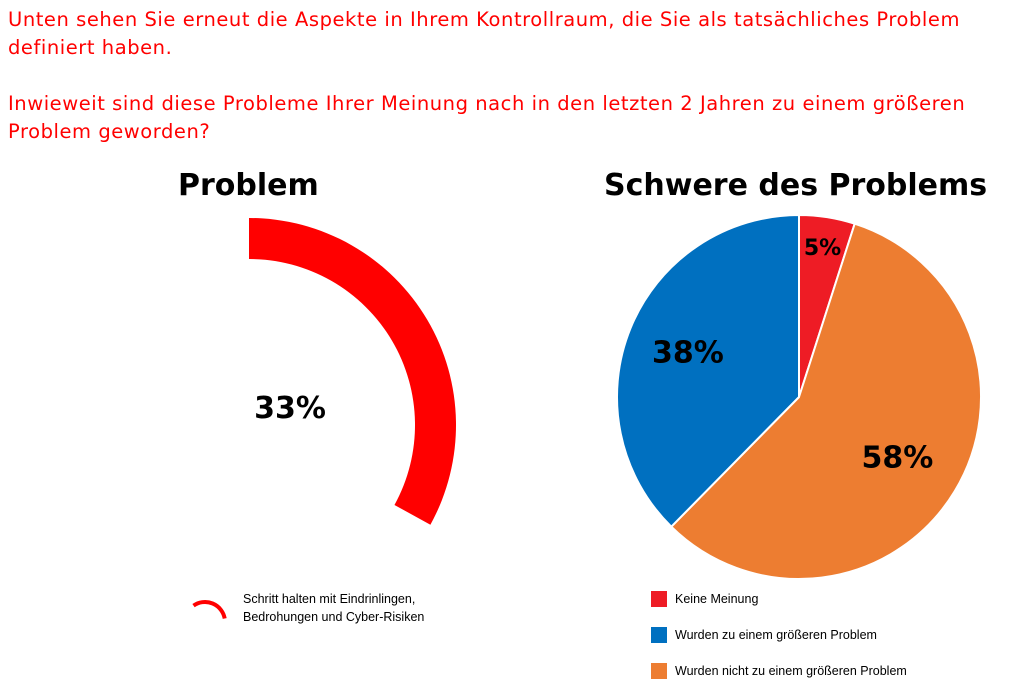 The width and height of the screenshot is (1024, 692). Describe the element at coordinates (352, 371) in the screenshot. I see `problem-arc-segment` at that location.